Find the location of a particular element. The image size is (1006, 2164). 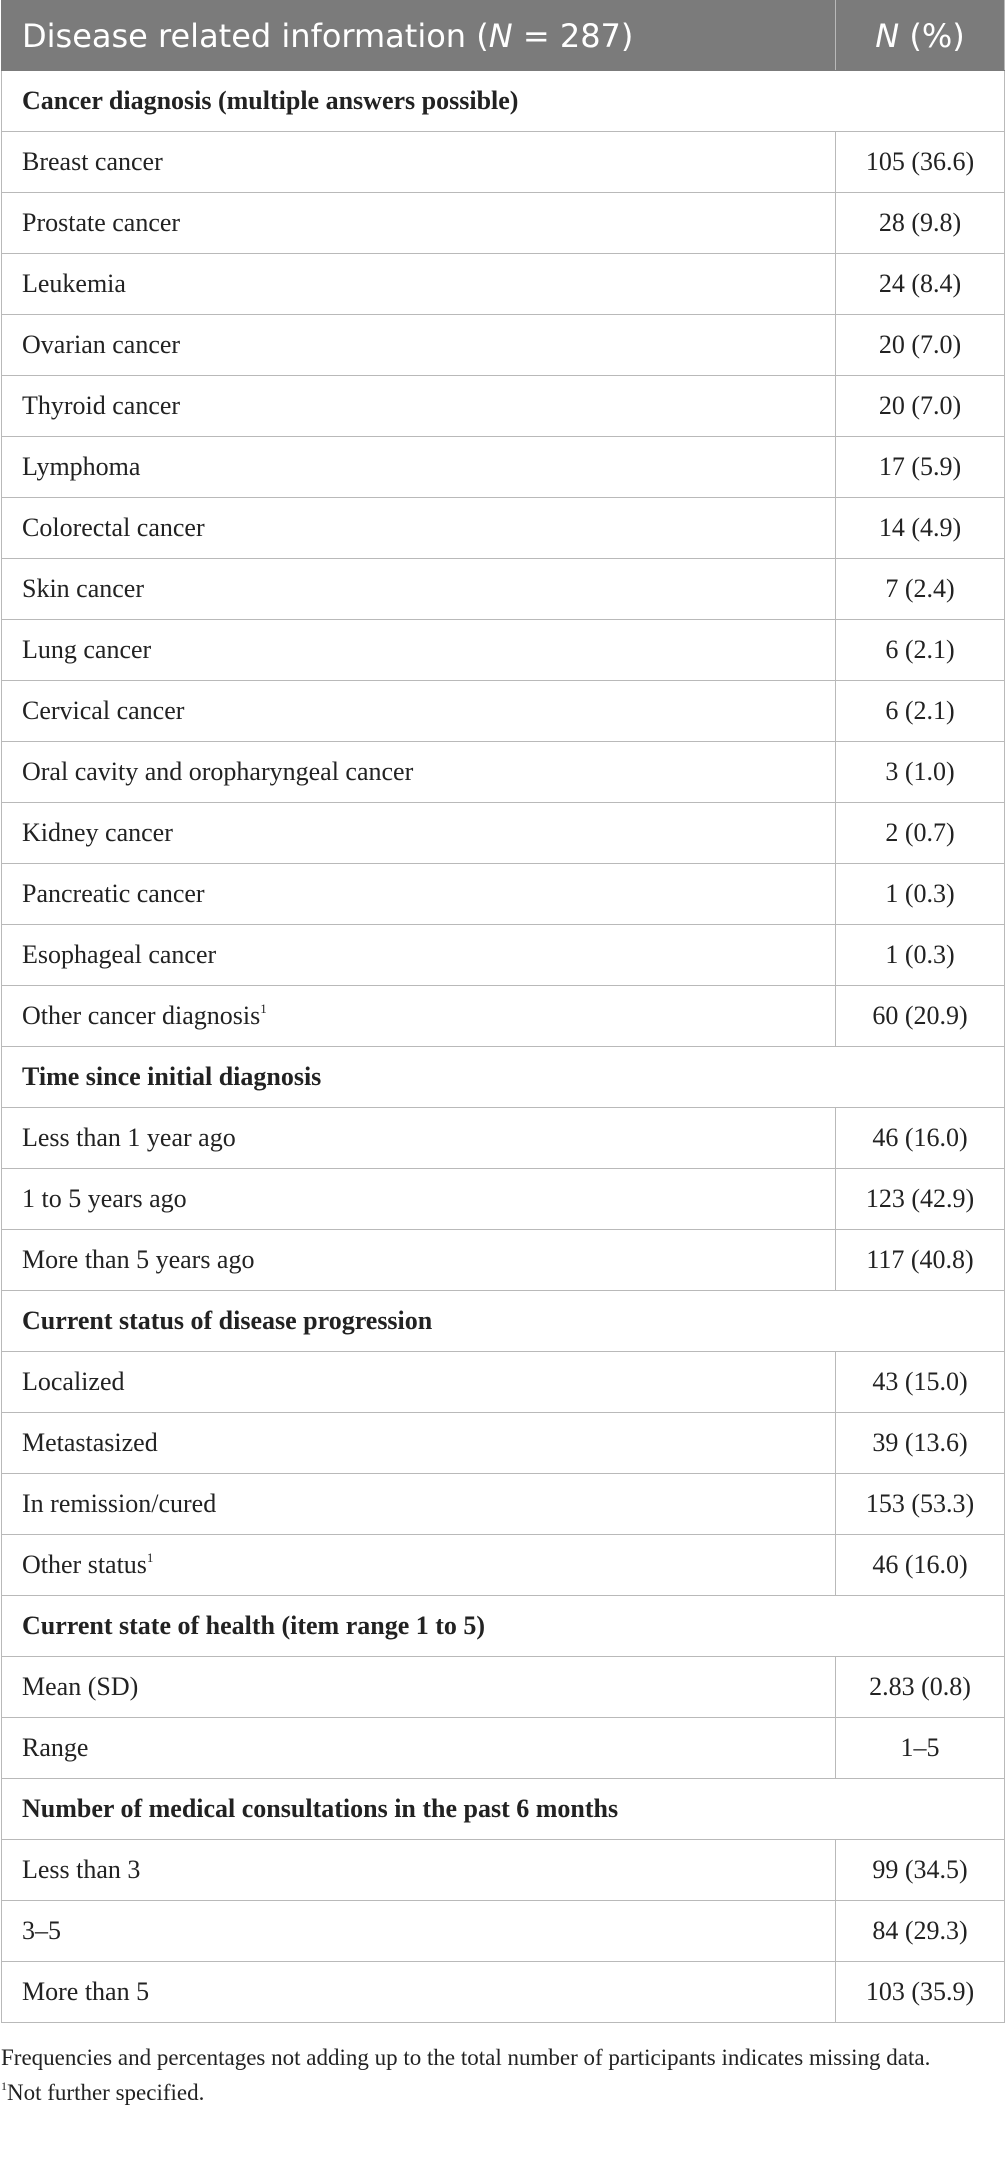

row-label-cell: Less than 1 year ago is located at coordinates (418, 1138).